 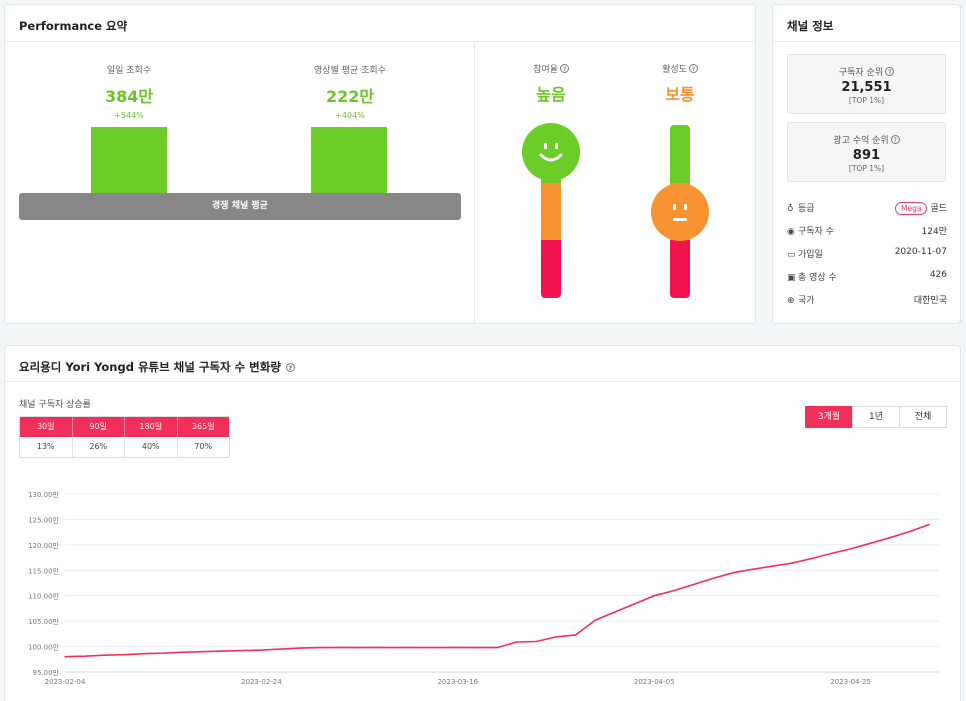 What do you see at coordinates (46, 427) in the screenshot?
I see `rate-period: 30일` at bounding box center [46, 427].